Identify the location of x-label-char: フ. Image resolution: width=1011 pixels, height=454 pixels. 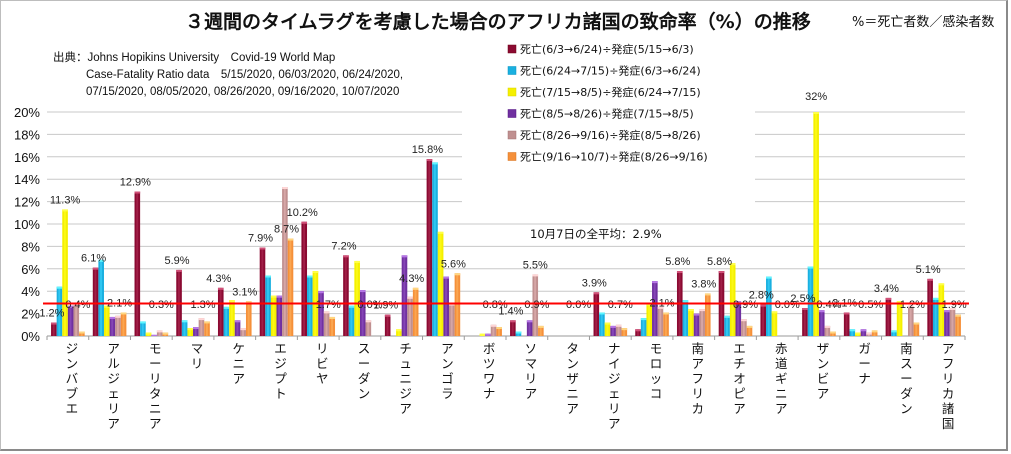
(948, 363).